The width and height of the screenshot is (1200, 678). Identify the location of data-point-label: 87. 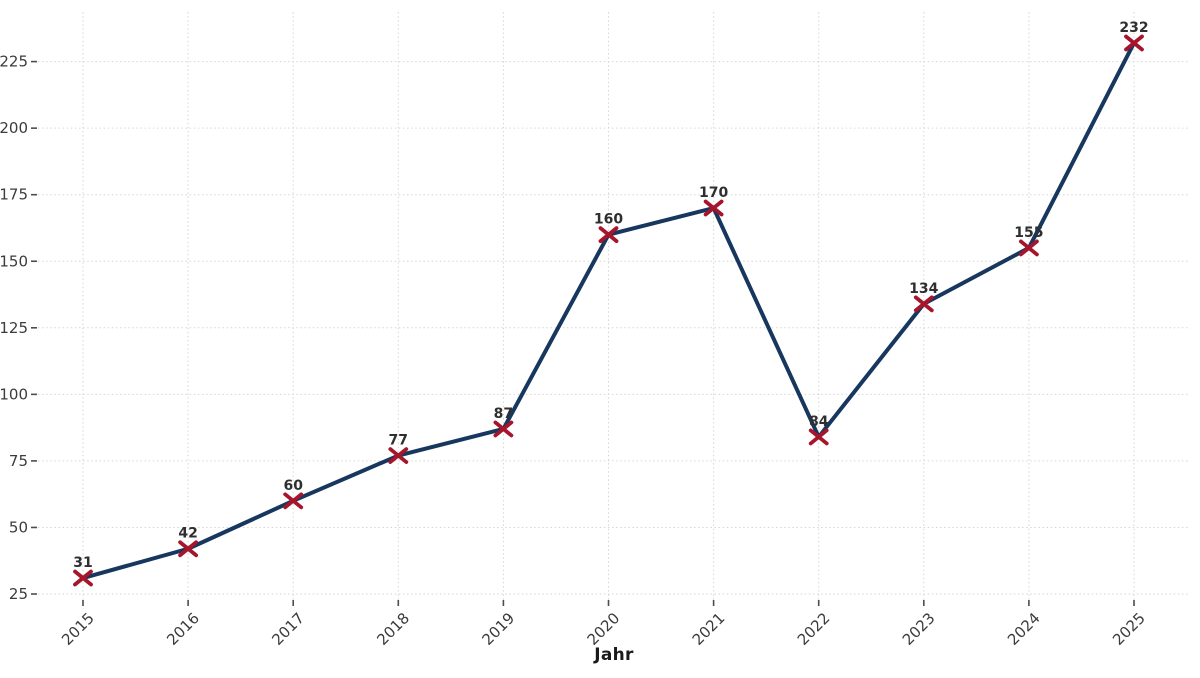
(503, 414).